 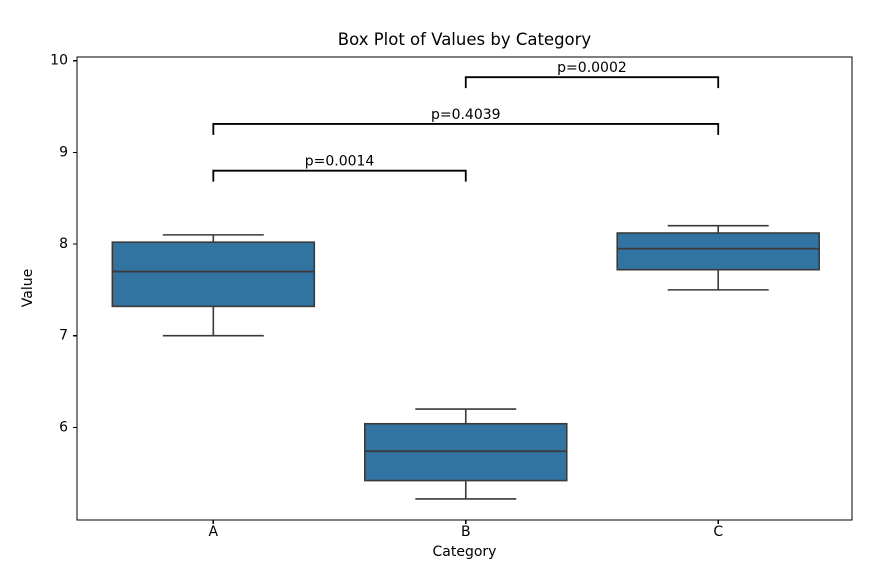 What do you see at coordinates (340, 162) in the screenshot?
I see `p-value-label: p=0.0014` at bounding box center [340, 162].